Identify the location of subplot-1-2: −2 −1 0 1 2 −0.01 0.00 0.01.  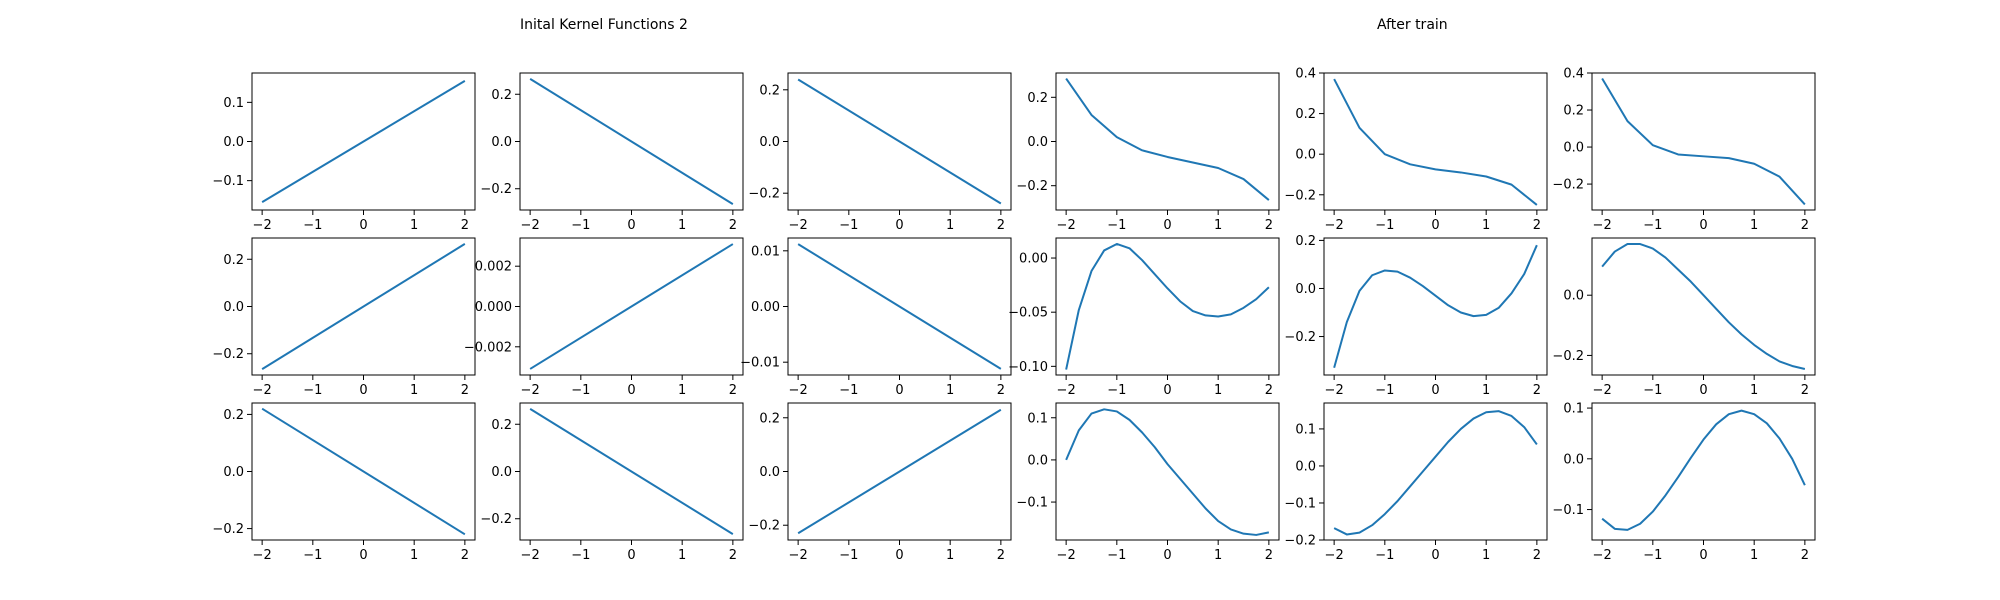
(876, 317).